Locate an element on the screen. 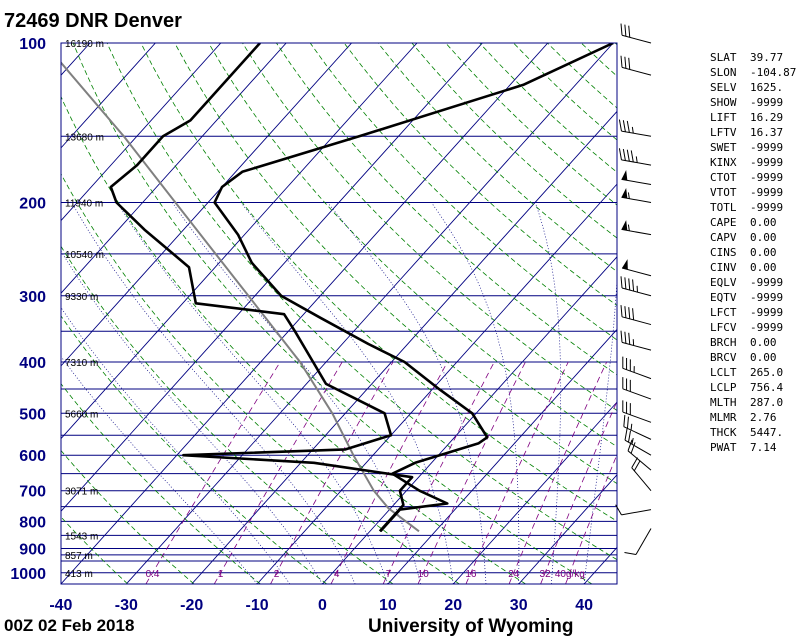 The width and height of the screenshot is (800, 640). index-row-slat: SLAT 39.77 is located at coordinates (753, 57).